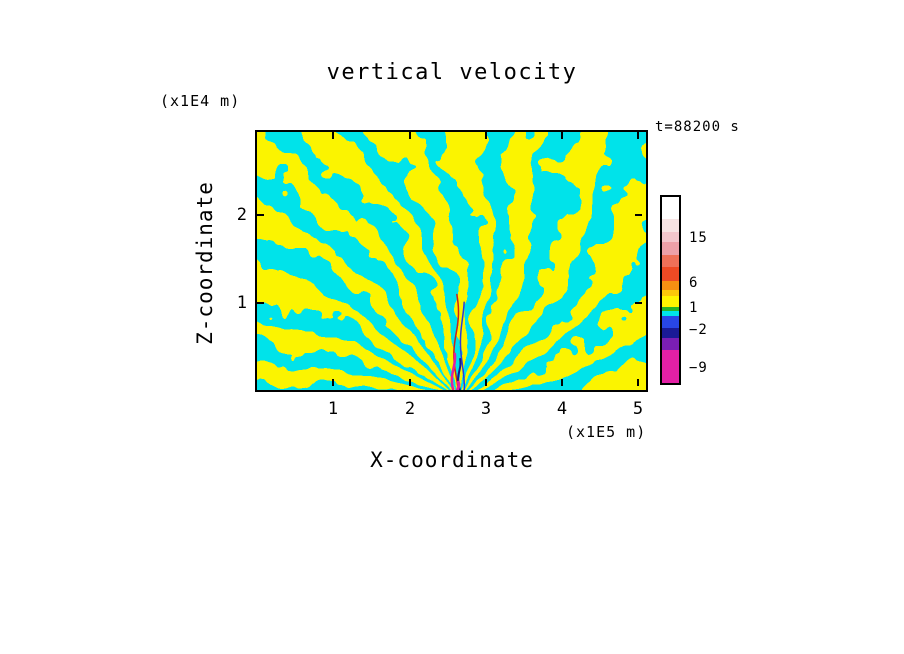  Describe the element at coordinates (241, 303) in the screenshot. I see `y-tick-label-1: 1` at that location.